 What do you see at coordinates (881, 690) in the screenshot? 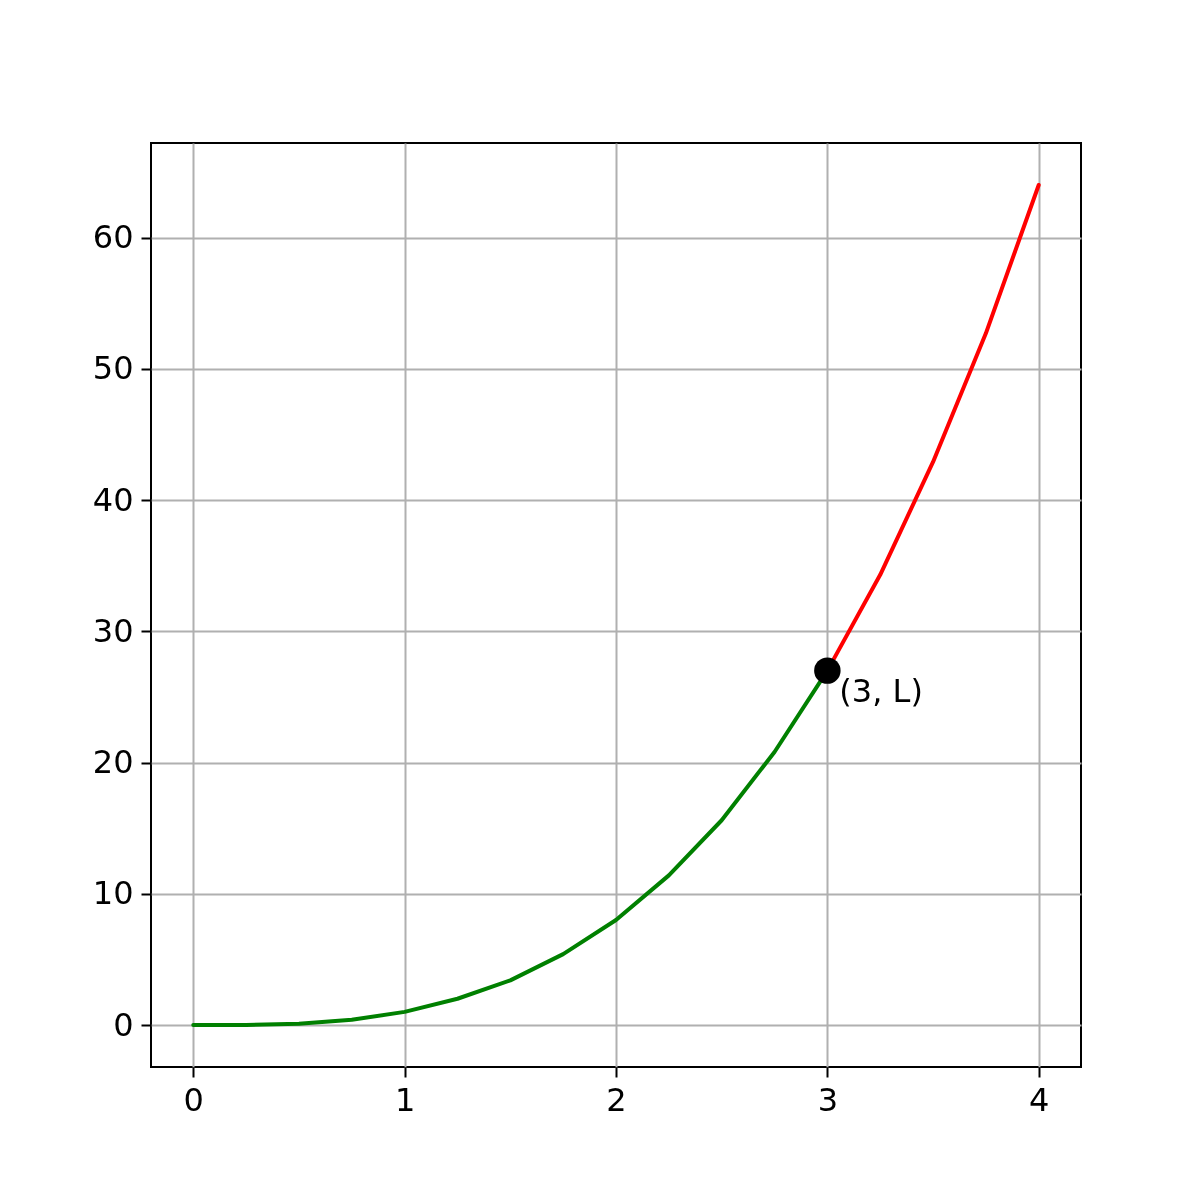
I see `annotation: (3, L)` at bounding box center [881, 690].